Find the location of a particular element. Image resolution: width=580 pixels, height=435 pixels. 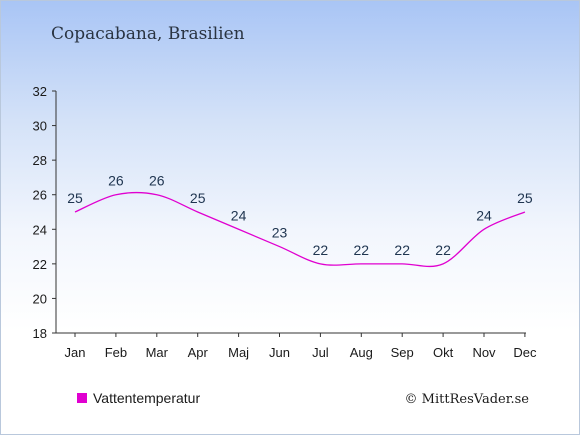

y-tick-label: 28 is located at coordinates (40, 160).